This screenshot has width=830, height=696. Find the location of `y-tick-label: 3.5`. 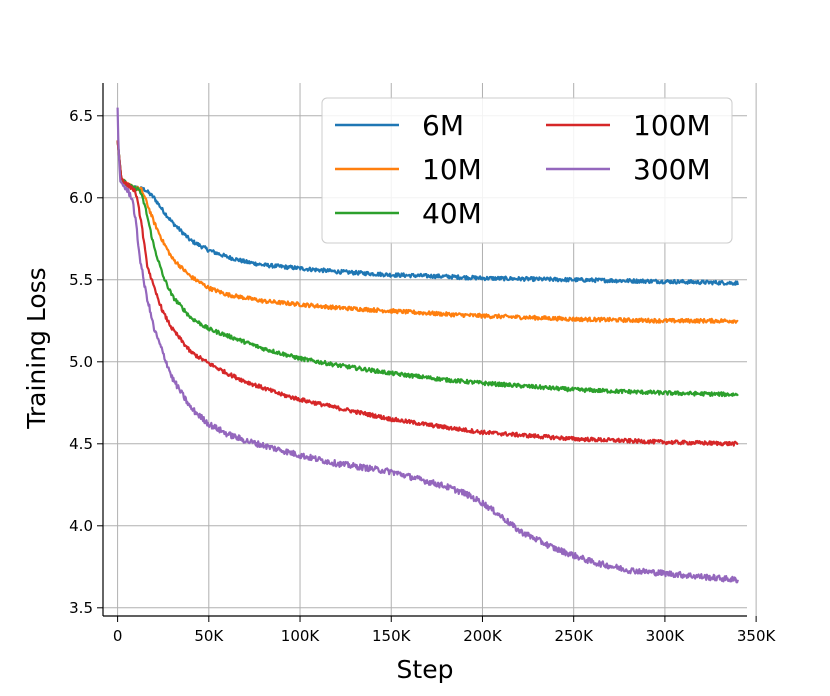

y-tick-label: 3.5 is located at coordinates (81, 608).